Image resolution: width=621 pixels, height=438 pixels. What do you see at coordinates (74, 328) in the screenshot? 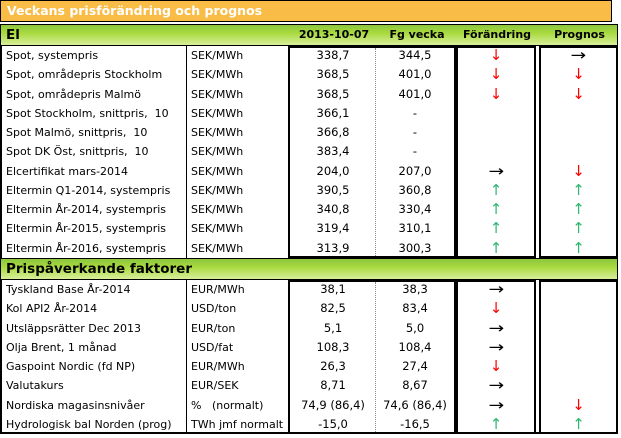
I see `row-label: Utsläppsrätter Dec 2013` at bounding box center [74, 328].